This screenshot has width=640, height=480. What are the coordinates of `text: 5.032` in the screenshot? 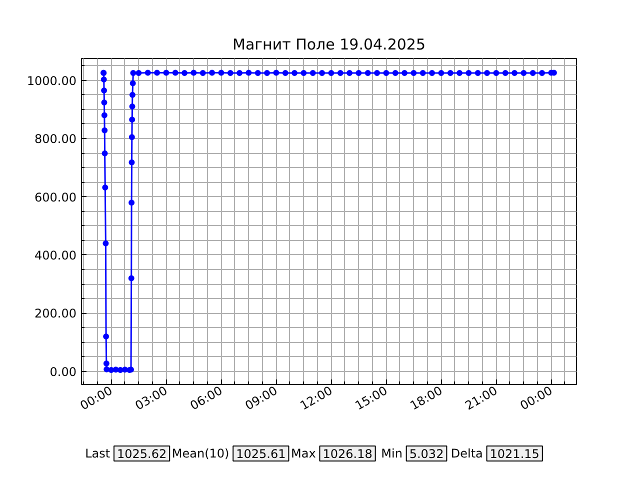 It's located at (426, 454).